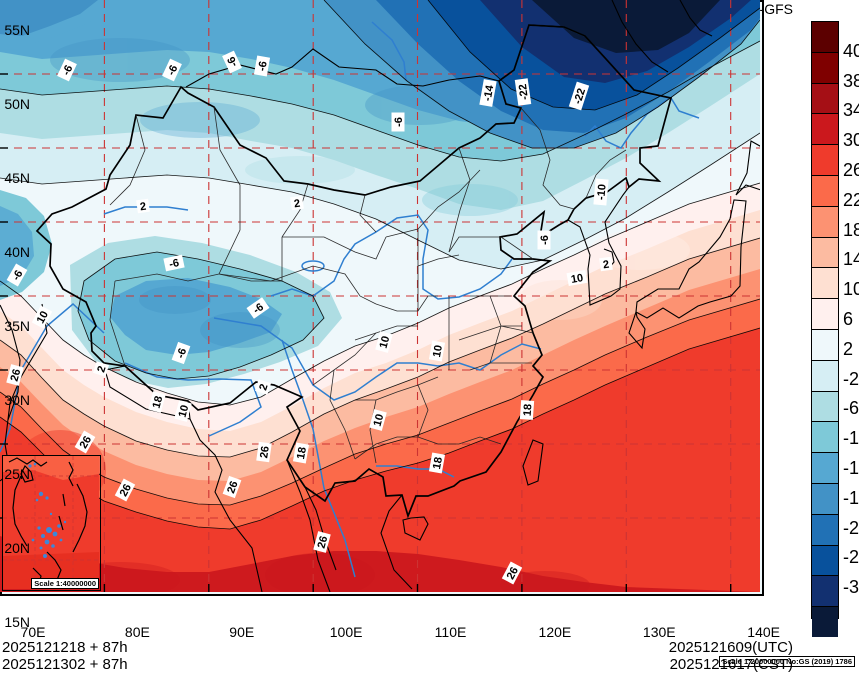 This screenshot has width=859, height=673. Describe the element at coordinates (17, 622) in the screenshot. I see `y-axis-tick: 15N` at that location.